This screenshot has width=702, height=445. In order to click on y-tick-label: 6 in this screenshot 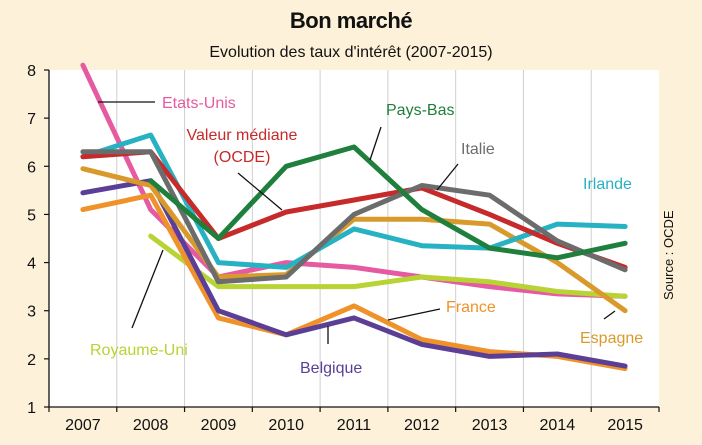, I will do `click(31, 167)`.